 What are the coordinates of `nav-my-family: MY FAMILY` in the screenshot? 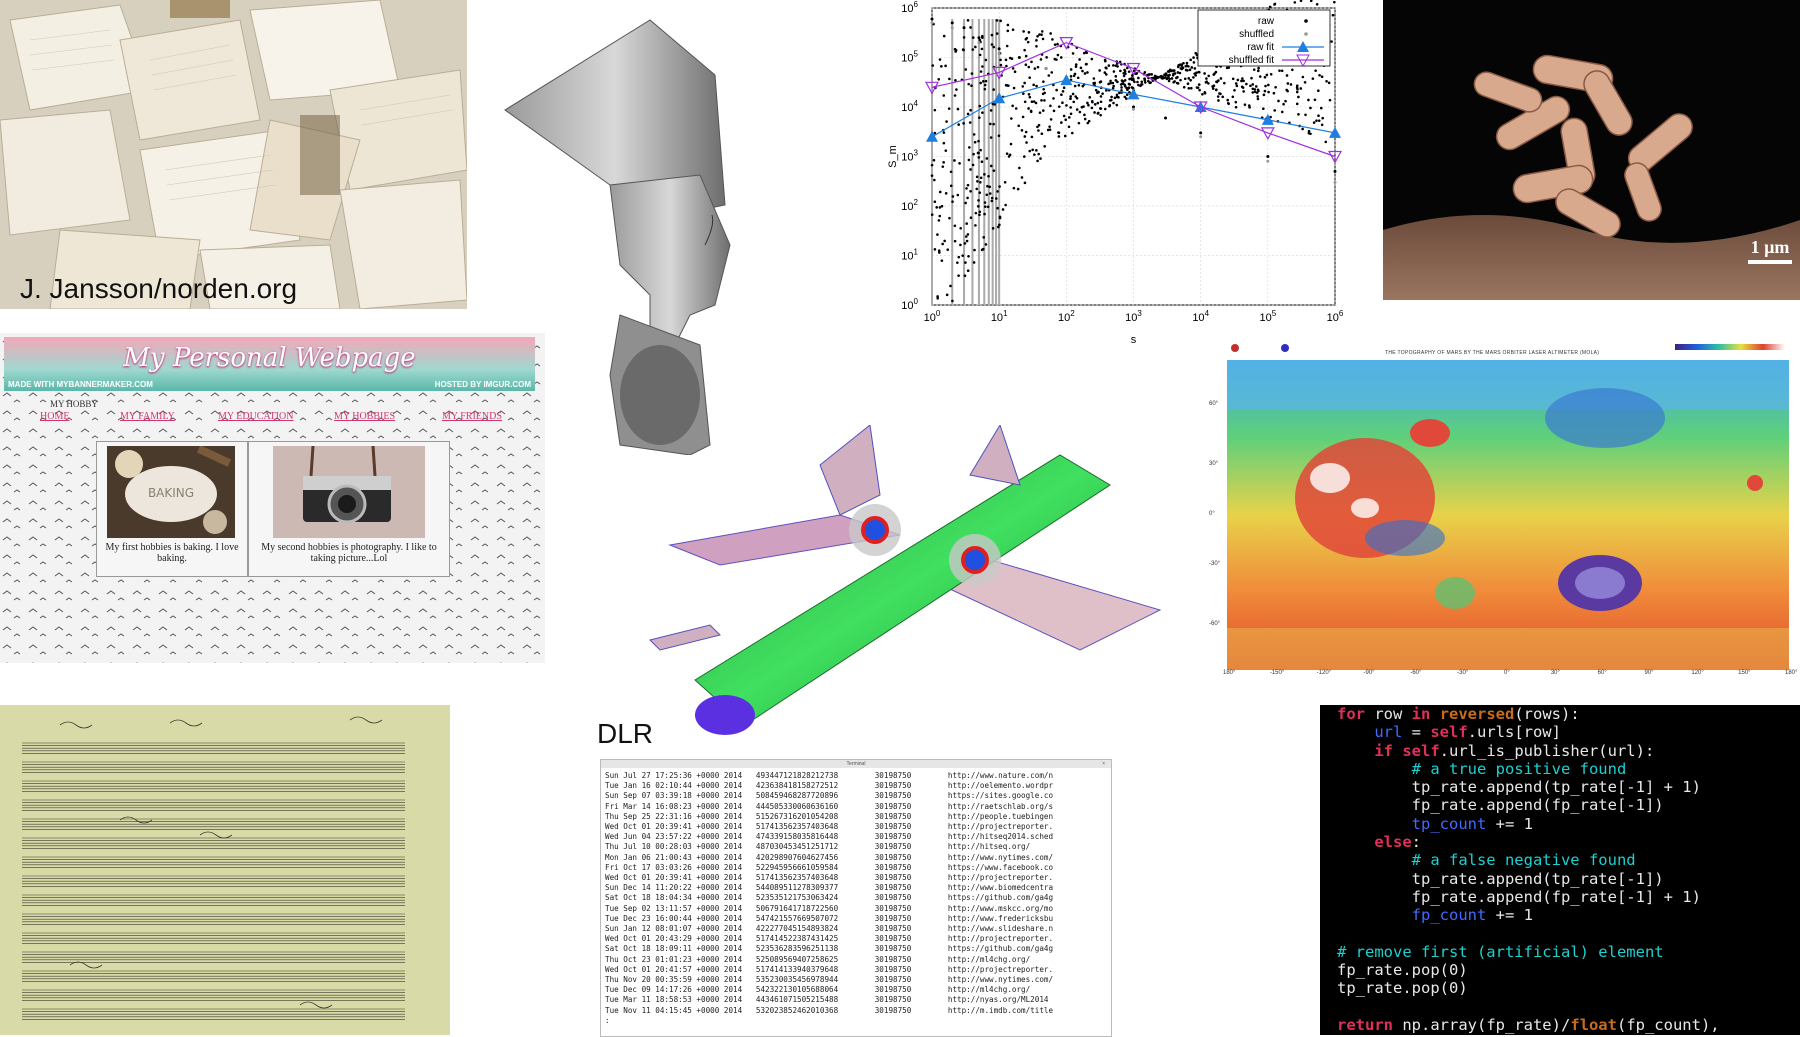 It's located at (147, 416).